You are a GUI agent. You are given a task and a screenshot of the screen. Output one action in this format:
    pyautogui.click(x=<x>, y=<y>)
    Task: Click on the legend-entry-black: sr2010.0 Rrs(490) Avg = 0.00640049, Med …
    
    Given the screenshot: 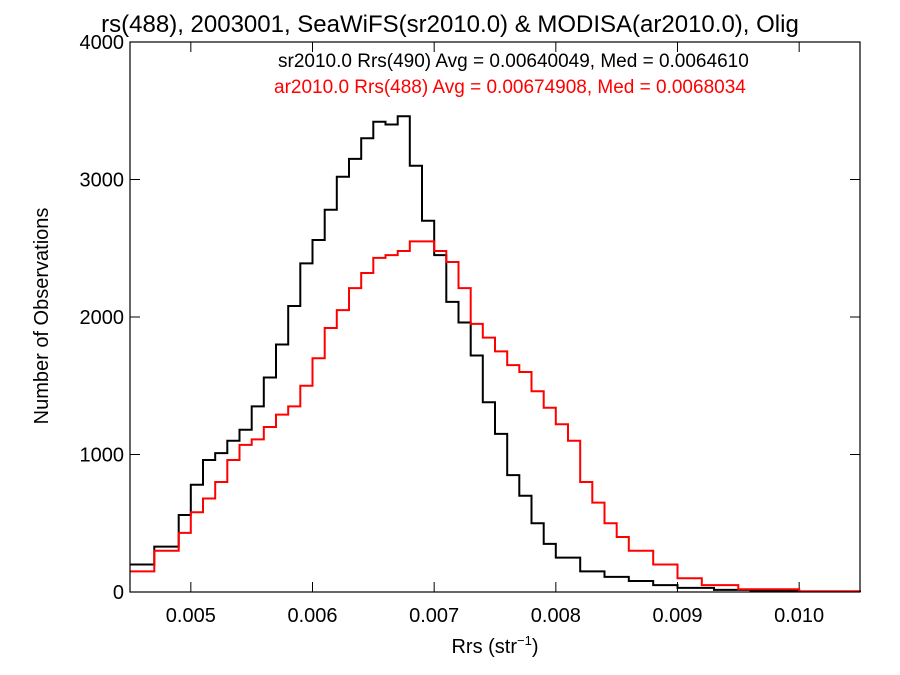 What is the action you would take?
    pyautogui.click(x=513, y=61)
    